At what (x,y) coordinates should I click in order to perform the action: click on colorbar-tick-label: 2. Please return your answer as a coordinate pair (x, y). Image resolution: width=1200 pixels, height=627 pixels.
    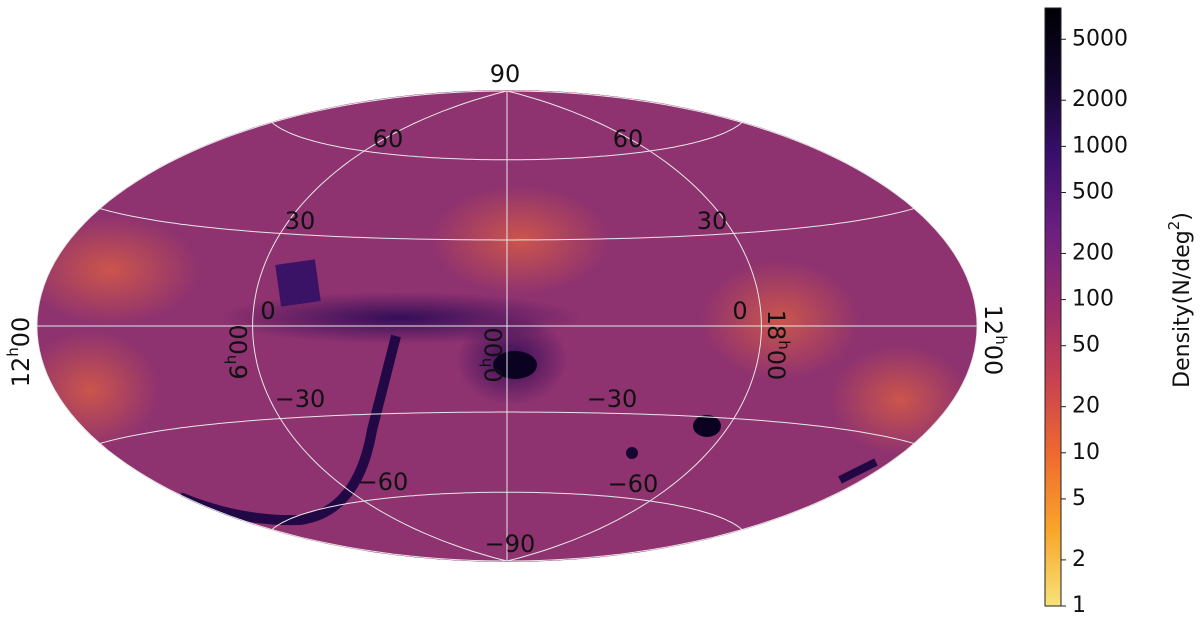
    Looking at the image, I should click on (1079, 559).